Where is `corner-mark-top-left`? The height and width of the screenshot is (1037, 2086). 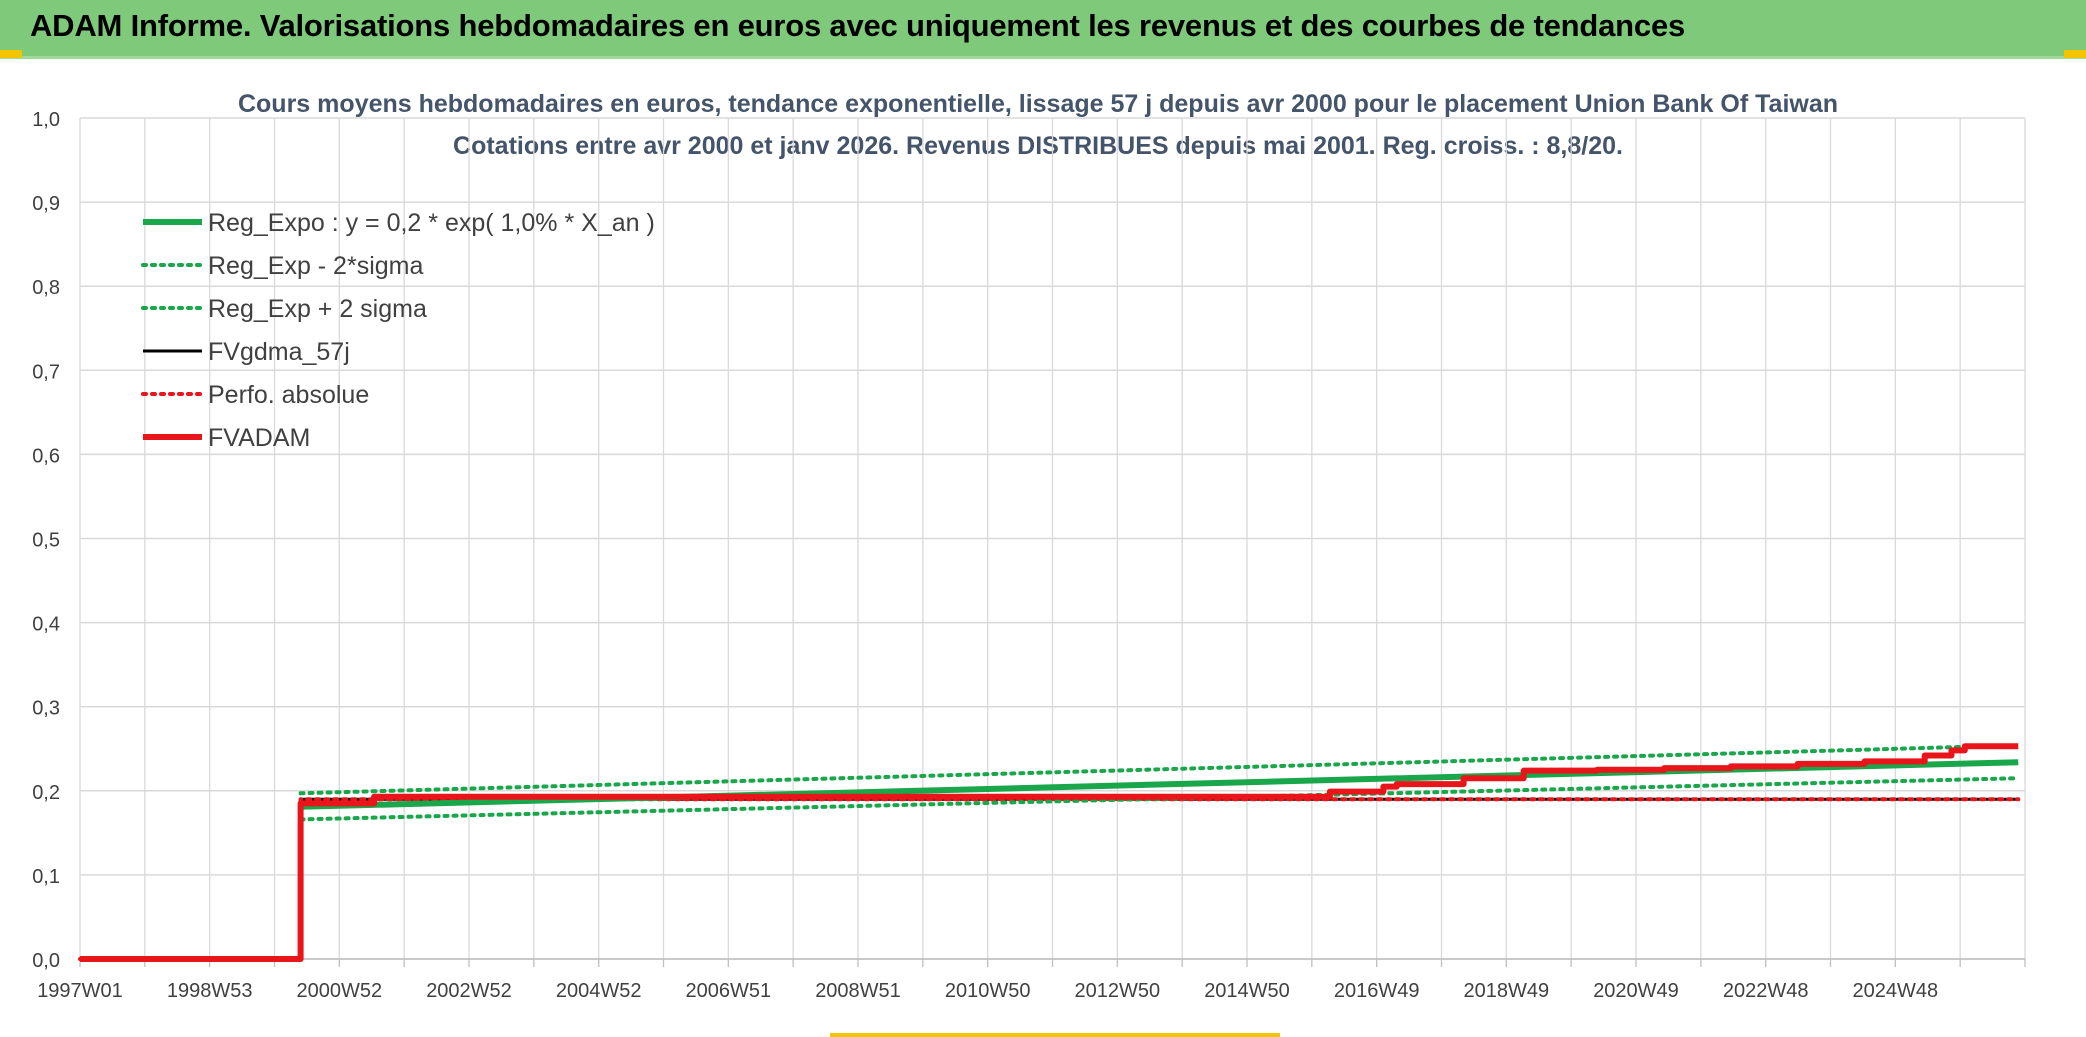 corner-mark-top-left is located at coordinates (11, 54).